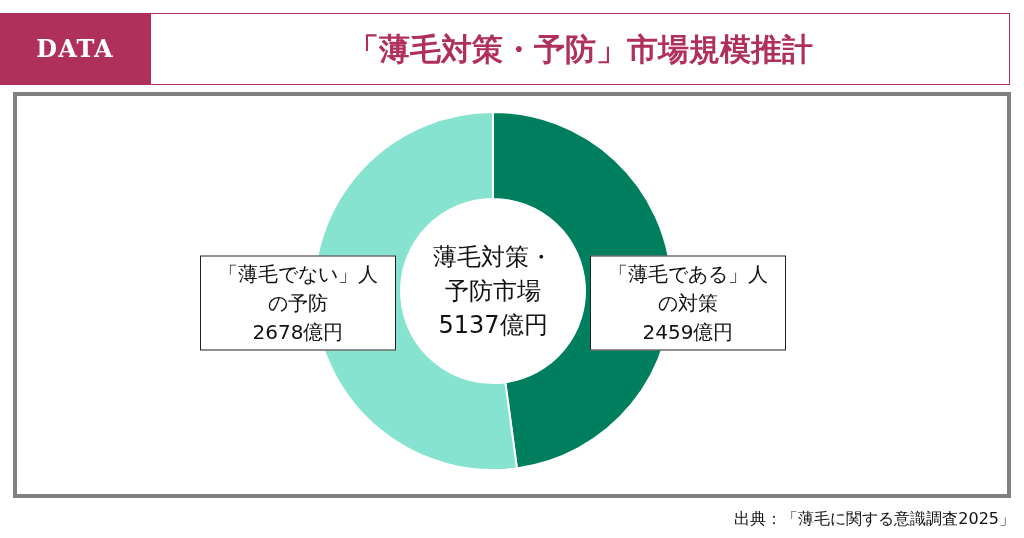  What do you see at coordinates (688, 332) in the screenshot?
I see `data-label: 2459億円` at bounding box center [688, 332].